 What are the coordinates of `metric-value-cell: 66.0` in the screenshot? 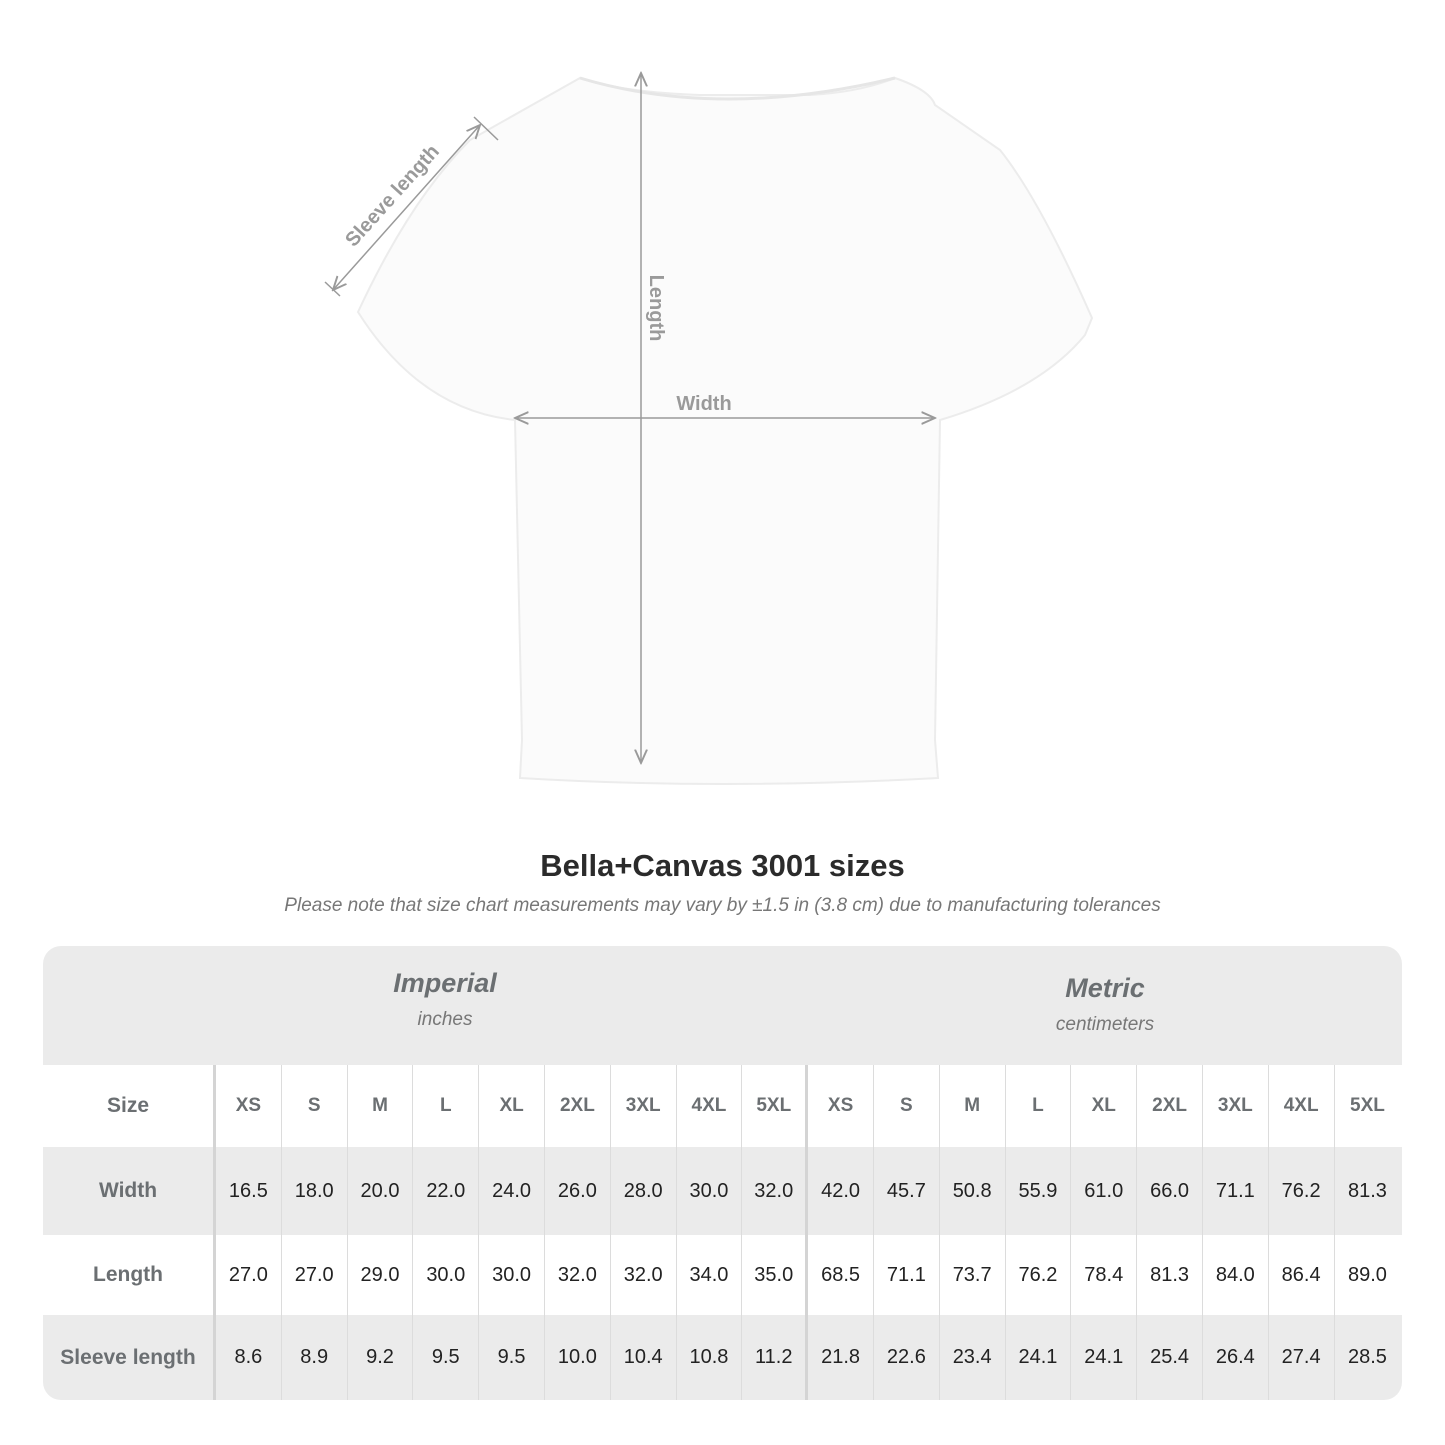 It's located at (1170, 1191).